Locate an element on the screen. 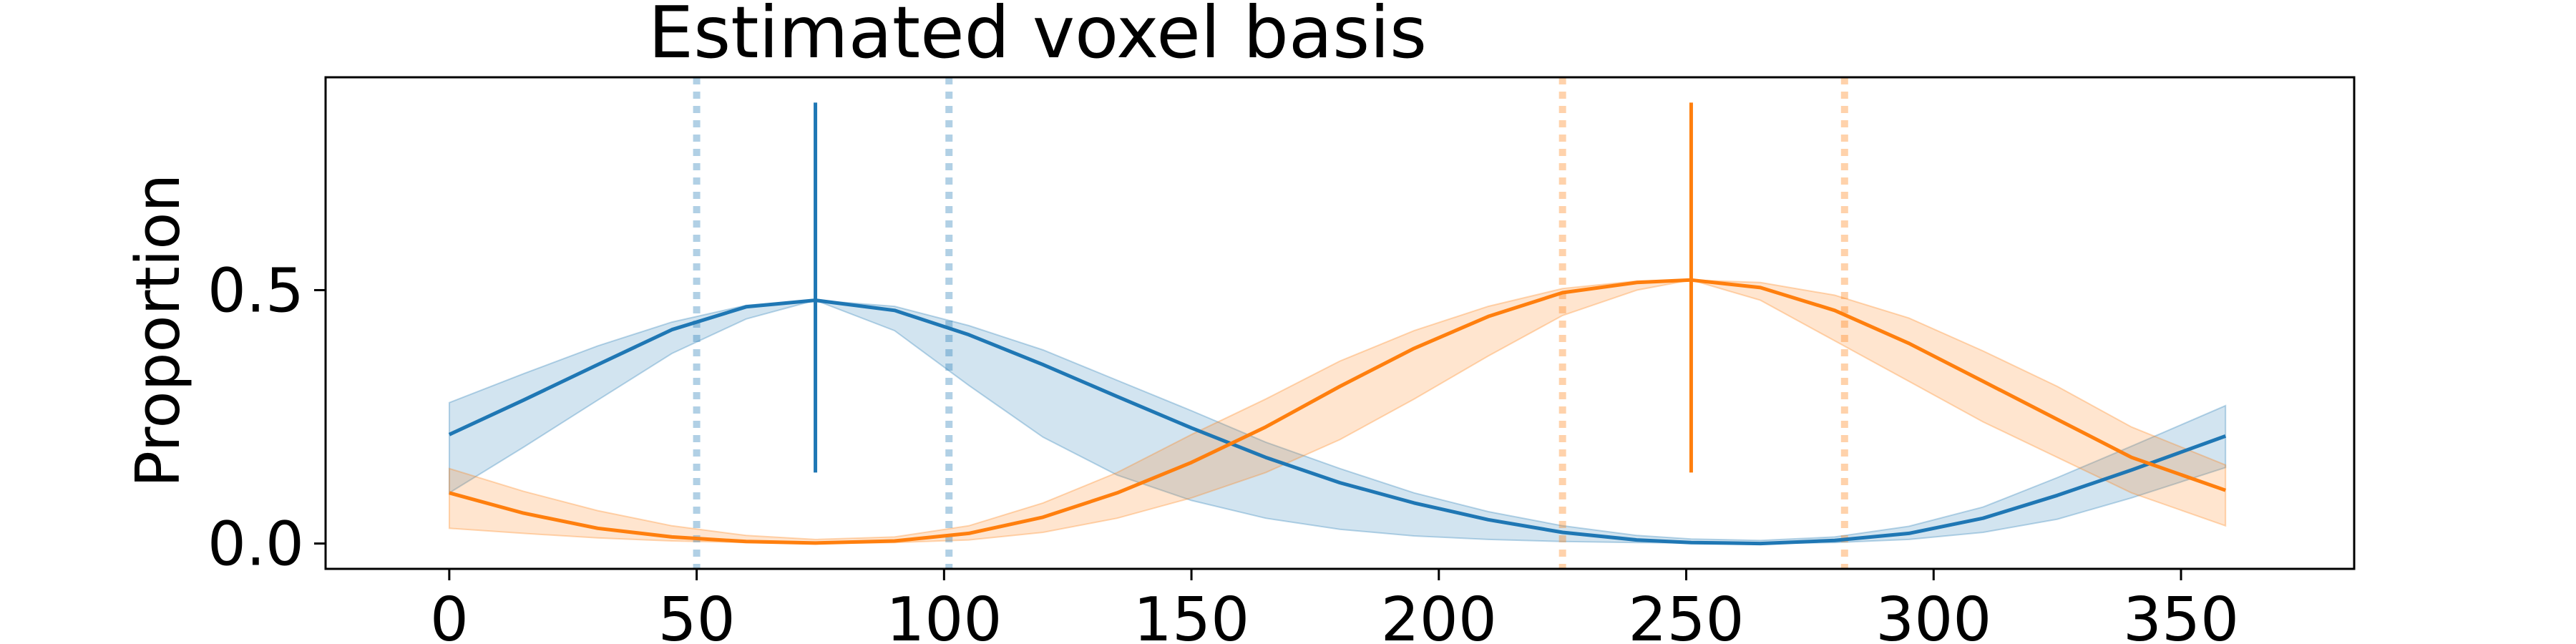 This screenshot has height=644, width=2576. x-axis-ticks: 0 50 100 150 200 250 300 350 is located at coordinates (1334, 606).